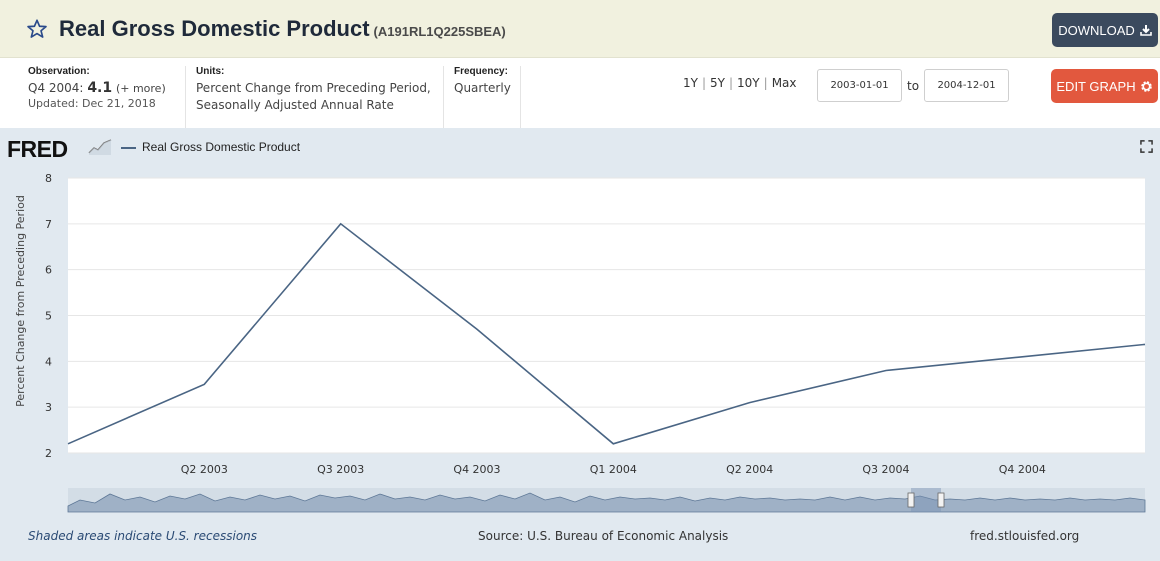  What do you see at coordinates (1022, 469) in the screenshot?
I see `x-tick-label: Q4 2004` at bounding box center [1022, 469].